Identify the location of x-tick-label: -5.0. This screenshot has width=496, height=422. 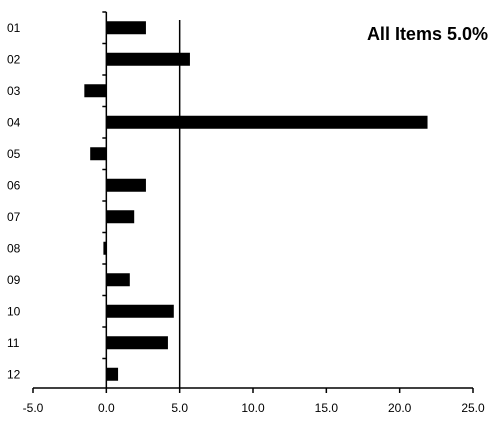
(33, 408).